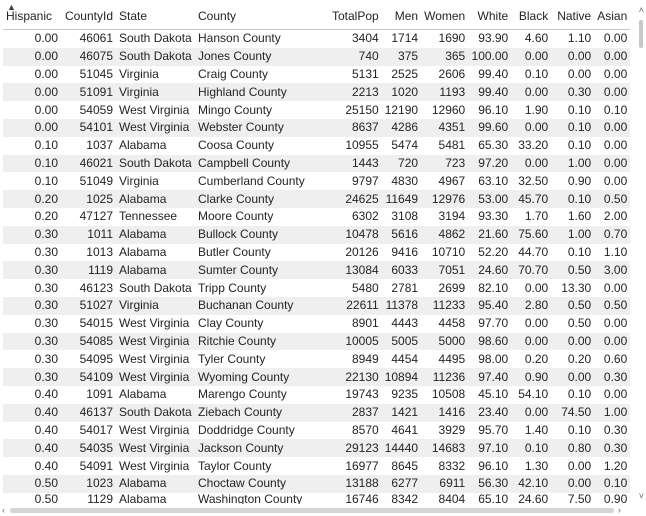 The height and width of the screenshot is (516, 646). I want to click on cell-county: Jones County, so click(262, 56).